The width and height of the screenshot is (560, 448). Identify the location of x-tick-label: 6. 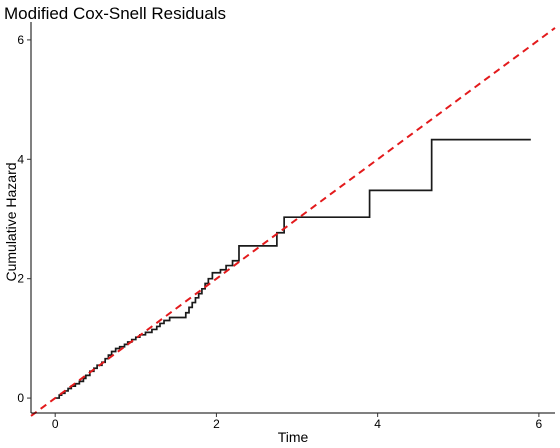
(539, 424).